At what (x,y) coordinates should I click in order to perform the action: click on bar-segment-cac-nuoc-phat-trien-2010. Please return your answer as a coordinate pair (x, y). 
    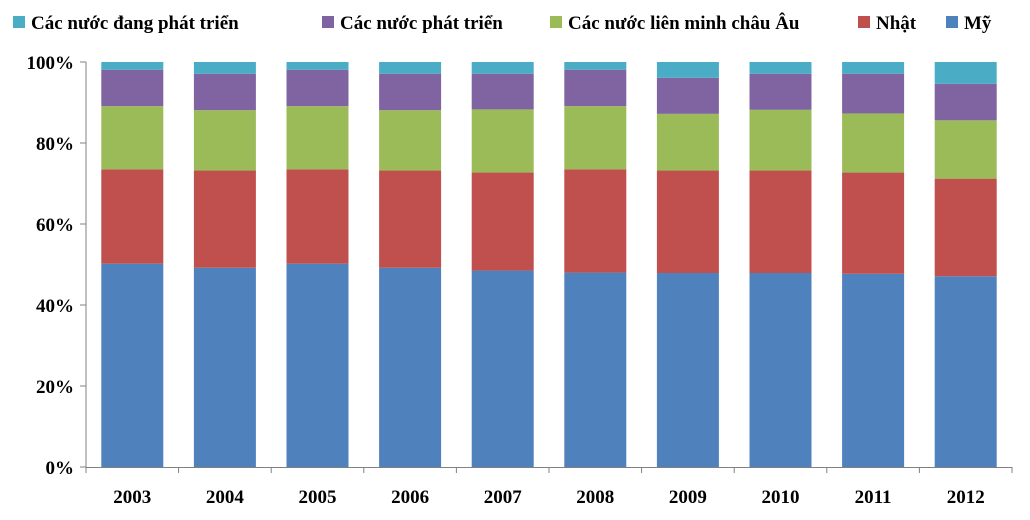
    Looking at the image, I should click on (780, 91).